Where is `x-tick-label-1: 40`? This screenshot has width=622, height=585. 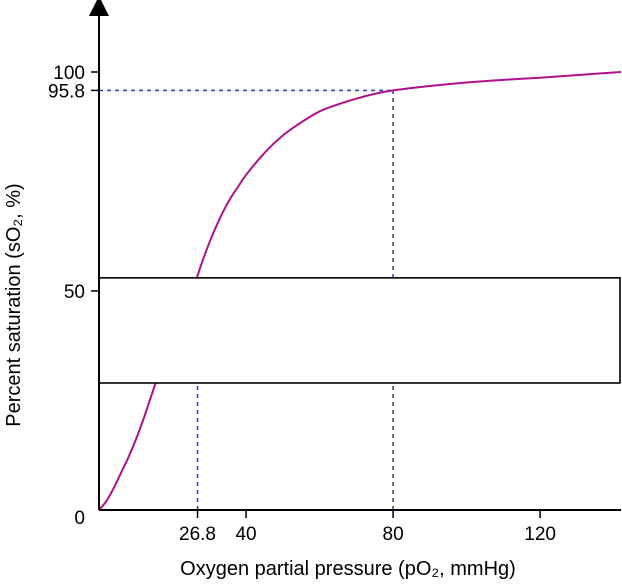 x-tick-label-1: 40 is located at coordinates (245, 534).